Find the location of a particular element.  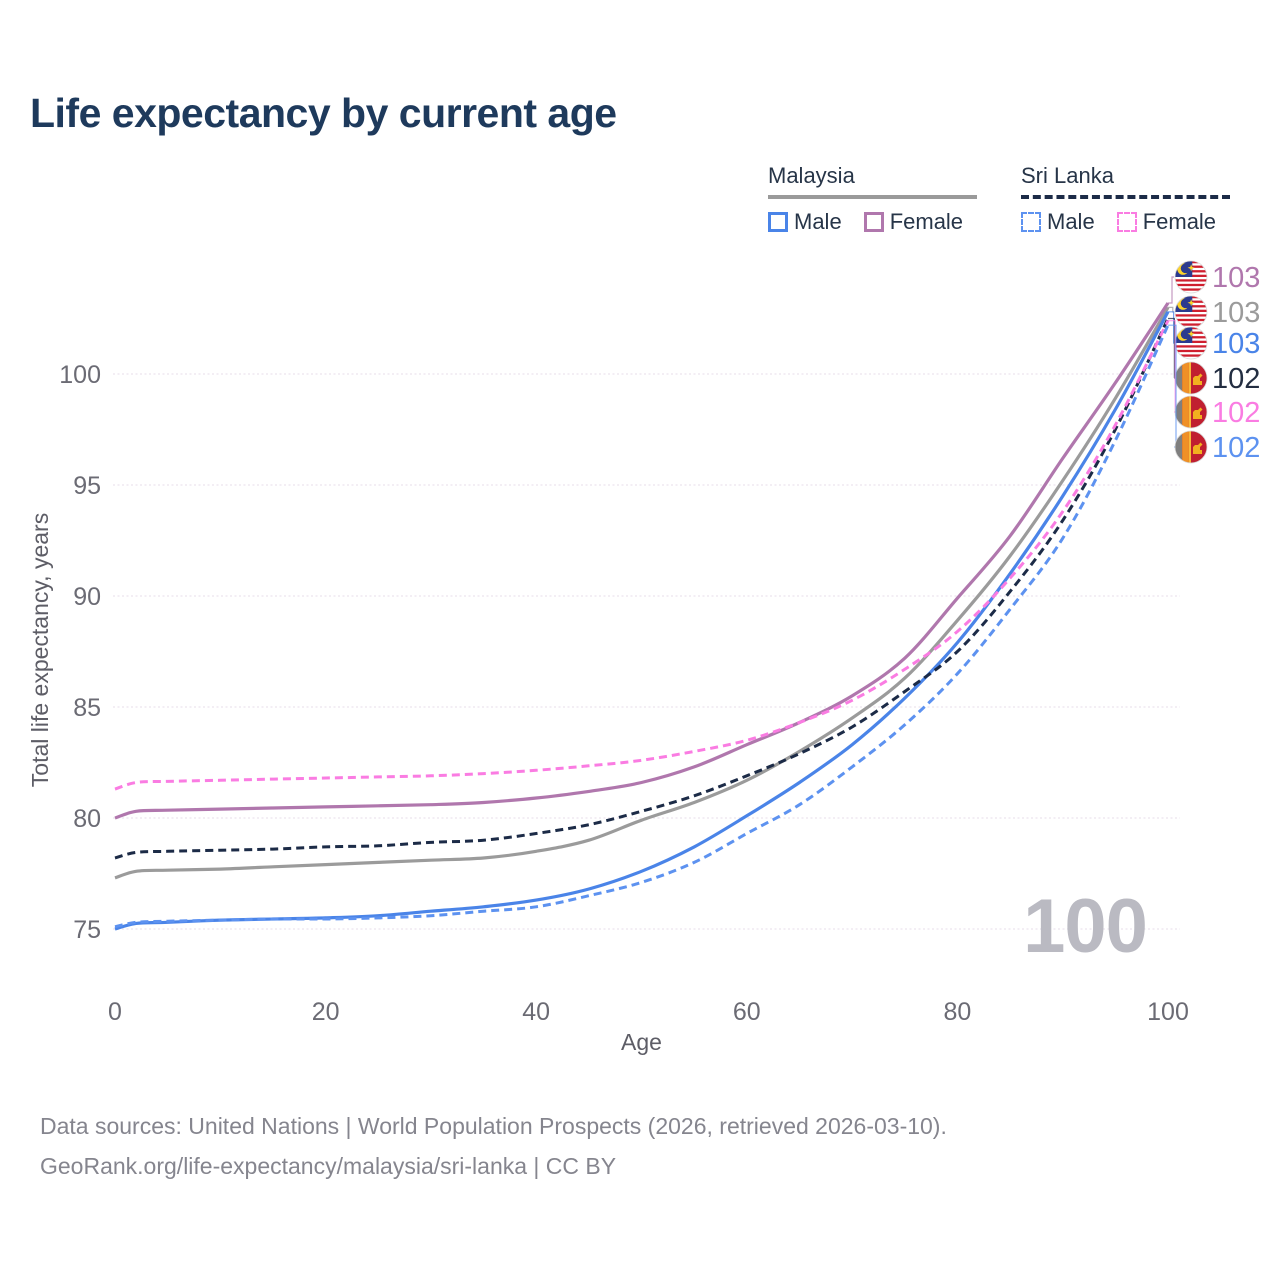

x-axis-title: Age is located at coordinates (641, 1042).